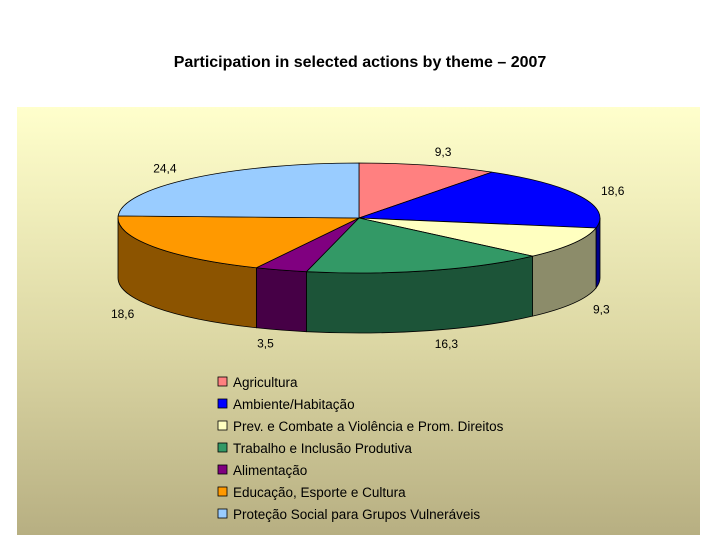 The image size is (720, 540). I want to click on slice-value-label-6: 24,4, so click(165, 168).